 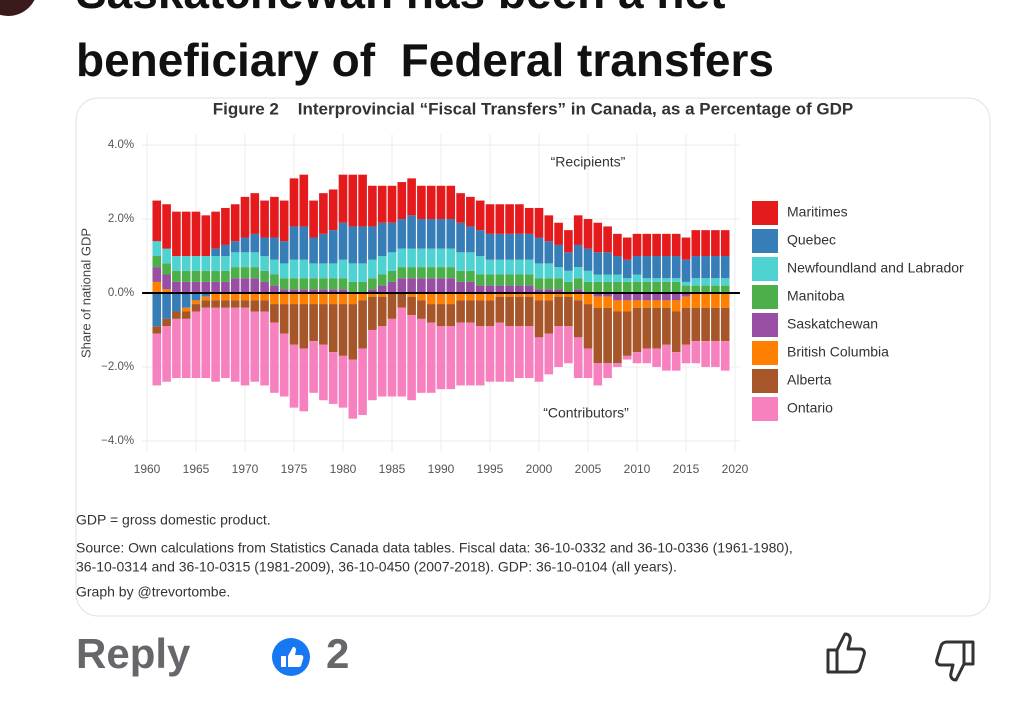 What do you see at coordinates (121, 219) in the screenshot?
I see `y-tick-label: 2.0%` at bounding box center [121, 219].